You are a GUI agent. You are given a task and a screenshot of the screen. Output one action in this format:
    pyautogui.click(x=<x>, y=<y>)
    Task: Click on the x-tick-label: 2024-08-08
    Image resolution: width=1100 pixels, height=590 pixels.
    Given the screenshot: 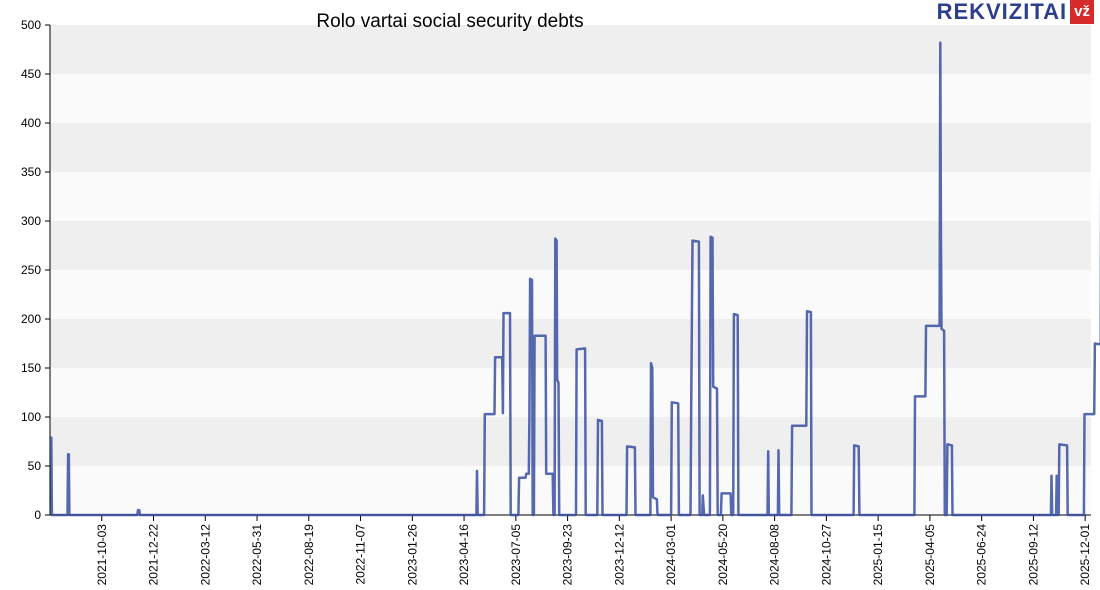 What is the action you would take?
    pyautogui.click(x=775, y=555)
    